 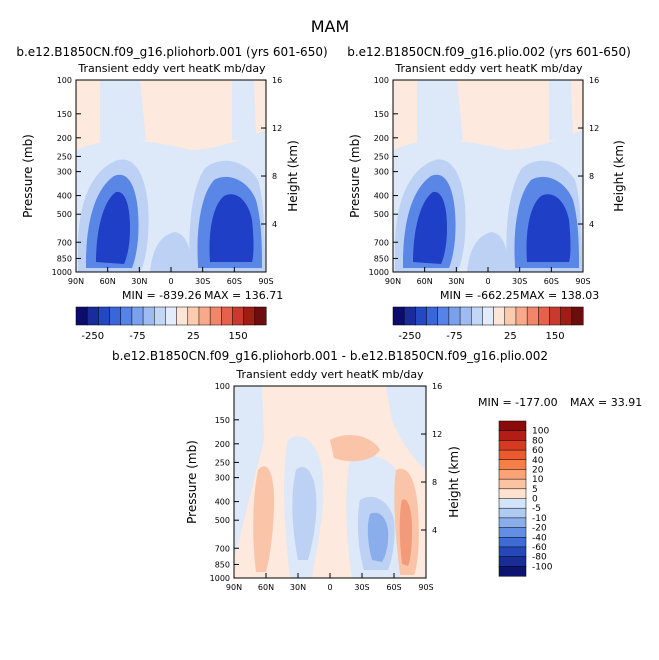 I want to click on colorbar-label: -10, so click(x=539, y=519).